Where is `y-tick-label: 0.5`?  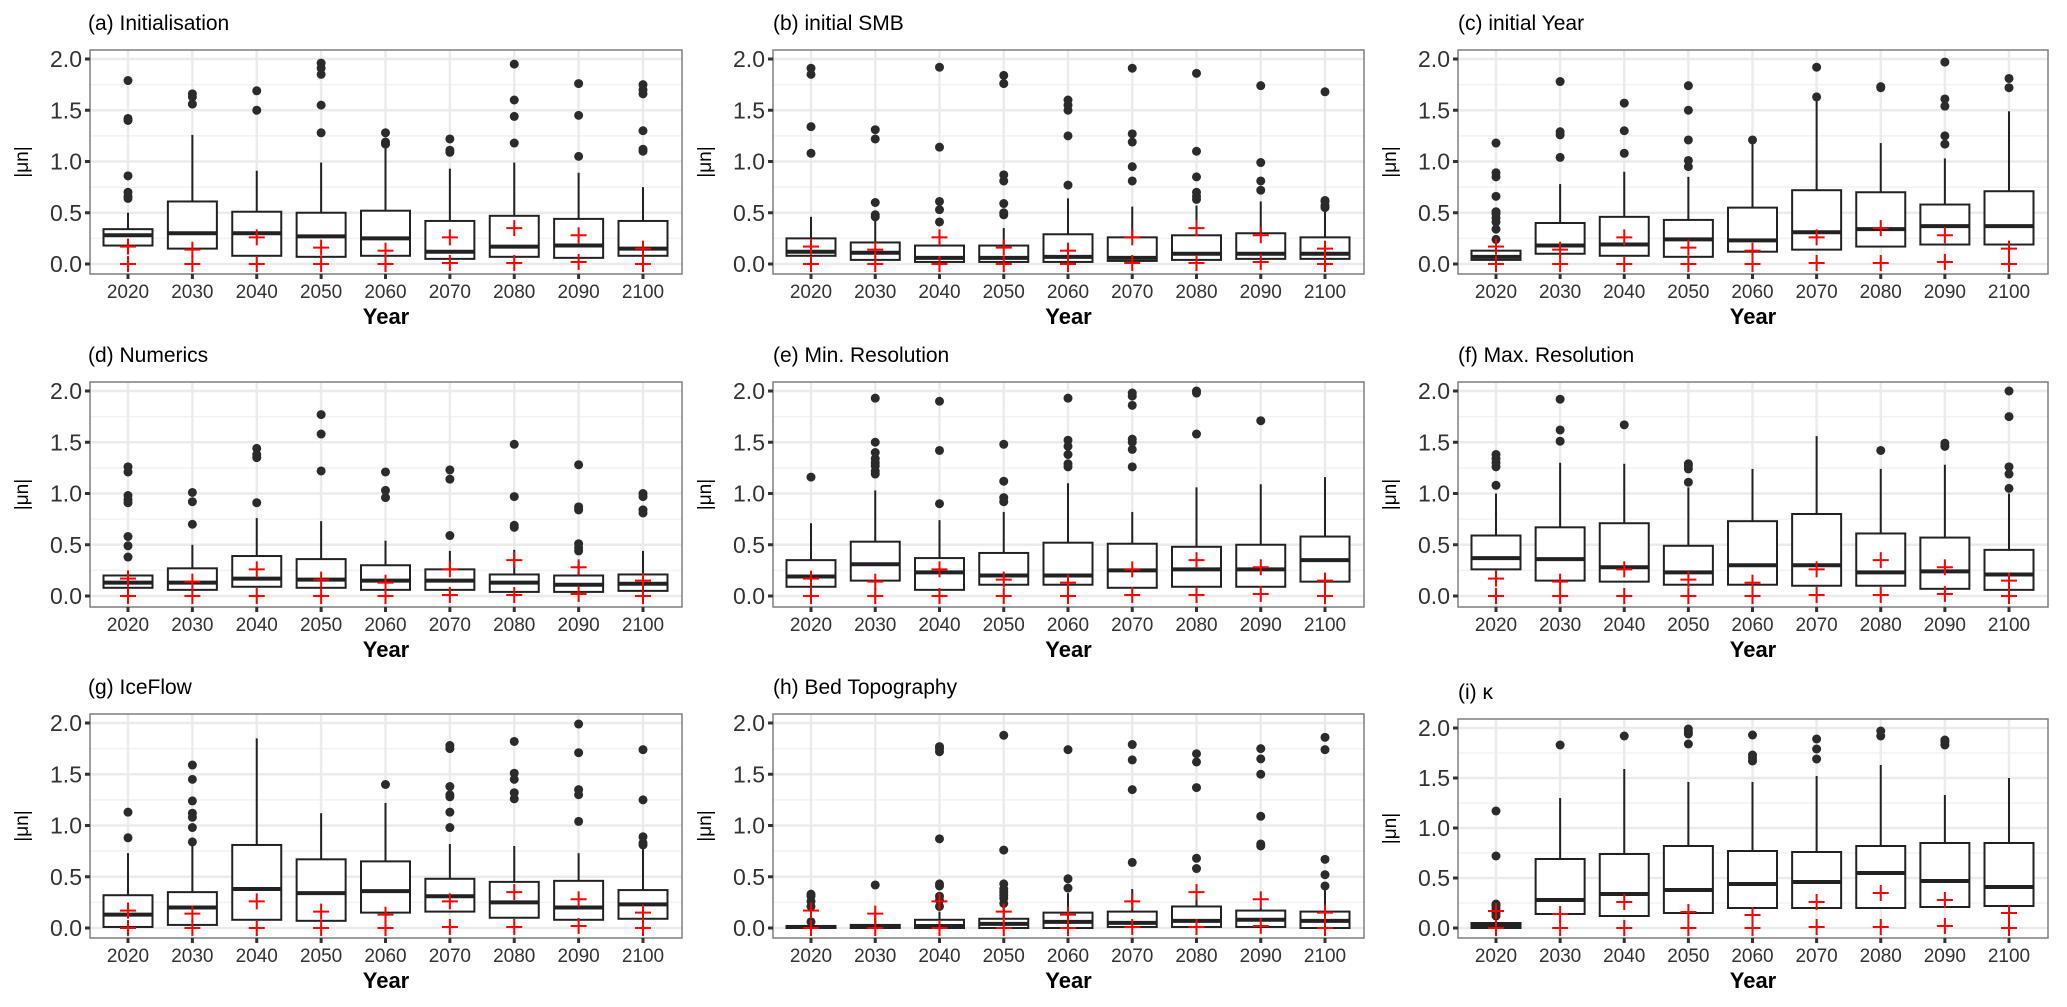 y-tick-label: 0.5 is located at coordinates (749, 877).